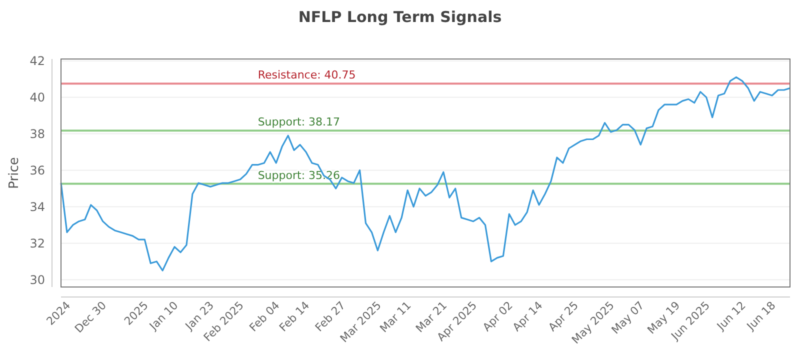 Image resolution: width=800 pixels, height=350 pixels. What do you see at coordinates (37, 279) in the screenshot?
I see `y-tick-label: 30` at bounding box center [37, 279].